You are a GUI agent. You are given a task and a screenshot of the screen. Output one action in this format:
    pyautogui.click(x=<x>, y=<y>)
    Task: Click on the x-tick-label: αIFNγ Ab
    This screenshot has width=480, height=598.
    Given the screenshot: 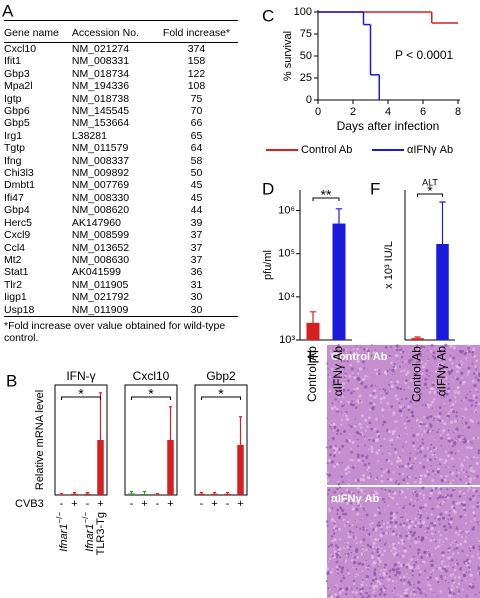 What is the action you would take?
    pyautogui.click(x=338, y=371)
    